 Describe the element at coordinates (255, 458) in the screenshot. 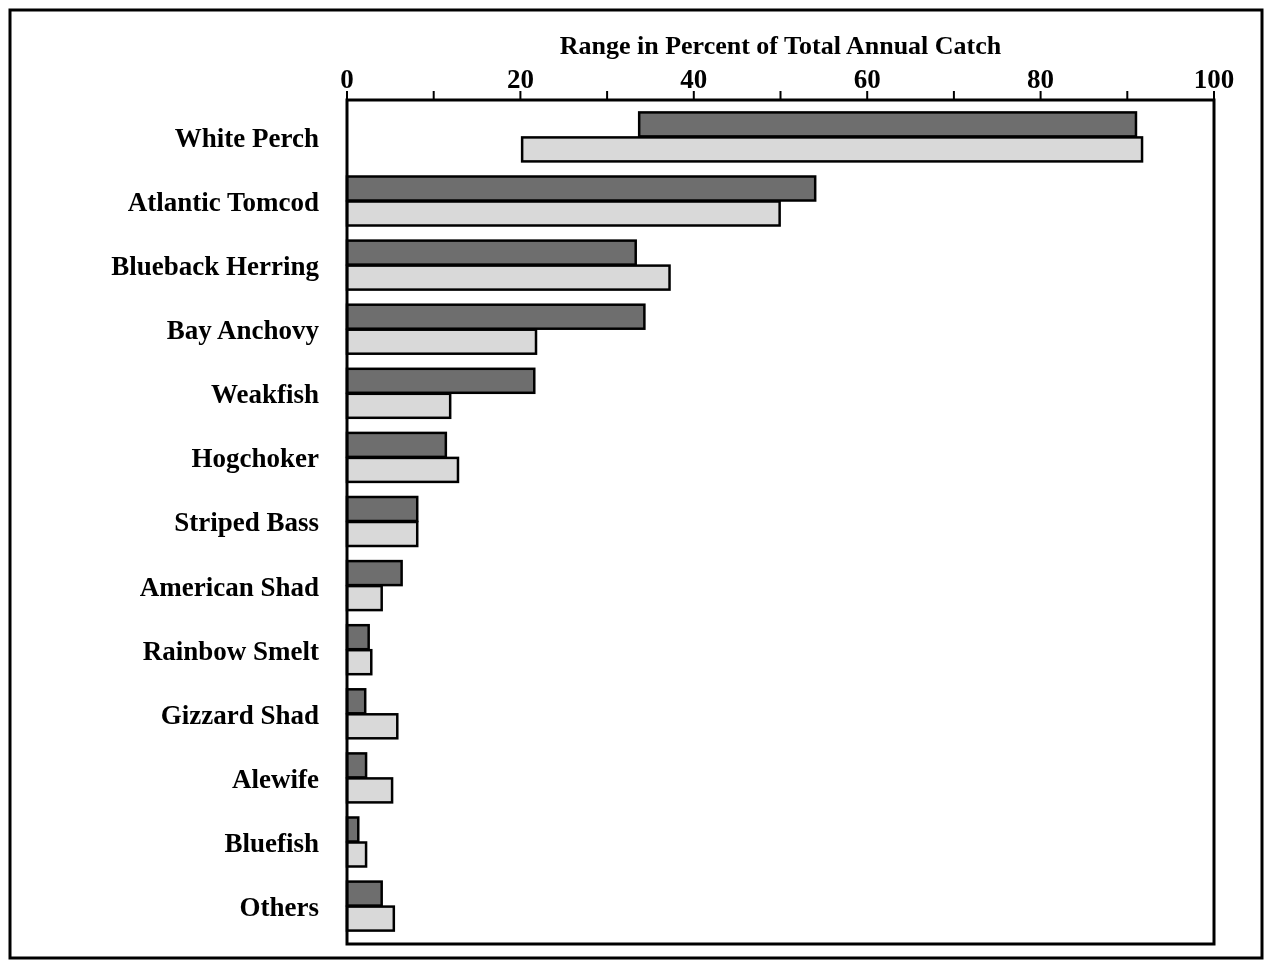

I see `y-tick-label: Hogchoker` at that location.